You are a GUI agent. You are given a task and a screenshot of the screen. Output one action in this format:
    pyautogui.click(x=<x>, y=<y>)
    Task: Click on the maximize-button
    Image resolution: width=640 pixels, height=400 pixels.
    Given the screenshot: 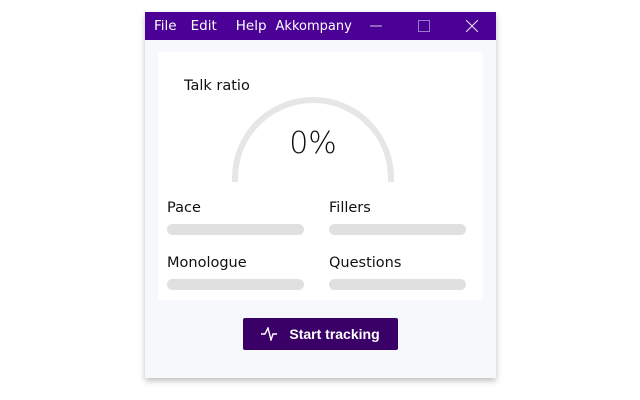 What is the action you would take?
    pyautogui.click(x=424, y=26)
    